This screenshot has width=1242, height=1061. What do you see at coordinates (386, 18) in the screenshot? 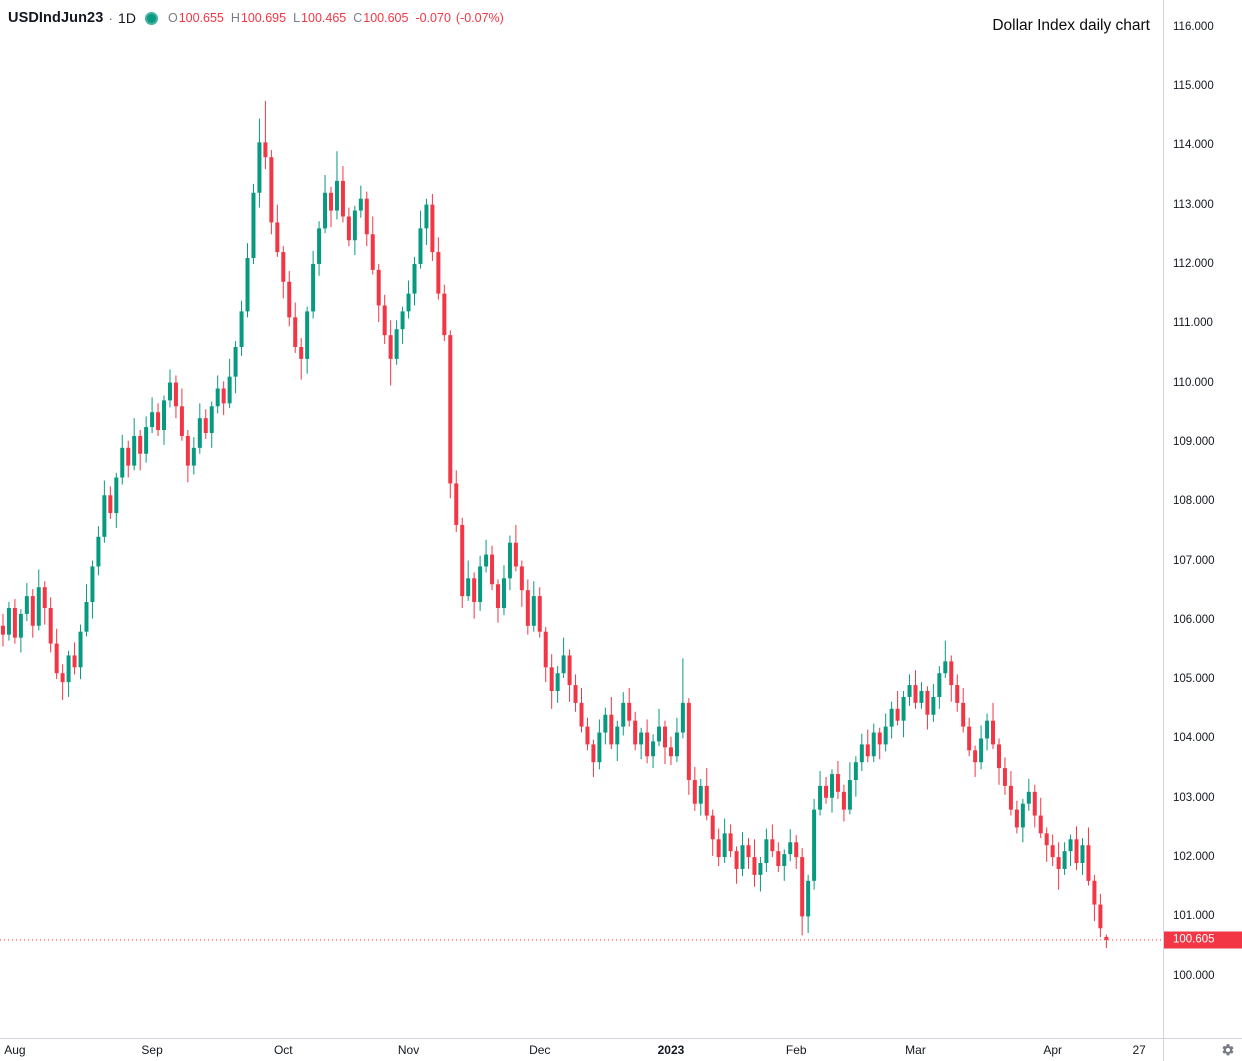
I see `close-value: 100.605` at bounding box center [386, 18].